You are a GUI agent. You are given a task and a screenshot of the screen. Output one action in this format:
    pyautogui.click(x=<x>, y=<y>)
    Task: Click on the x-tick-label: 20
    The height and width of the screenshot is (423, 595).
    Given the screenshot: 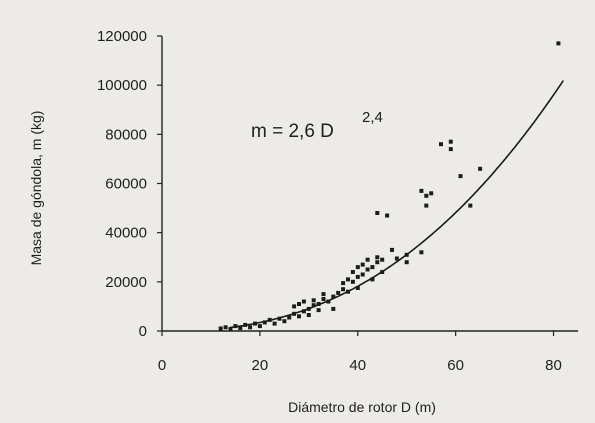 What is the action you would take?
    pyautogui.click(x=260, y=365)
    